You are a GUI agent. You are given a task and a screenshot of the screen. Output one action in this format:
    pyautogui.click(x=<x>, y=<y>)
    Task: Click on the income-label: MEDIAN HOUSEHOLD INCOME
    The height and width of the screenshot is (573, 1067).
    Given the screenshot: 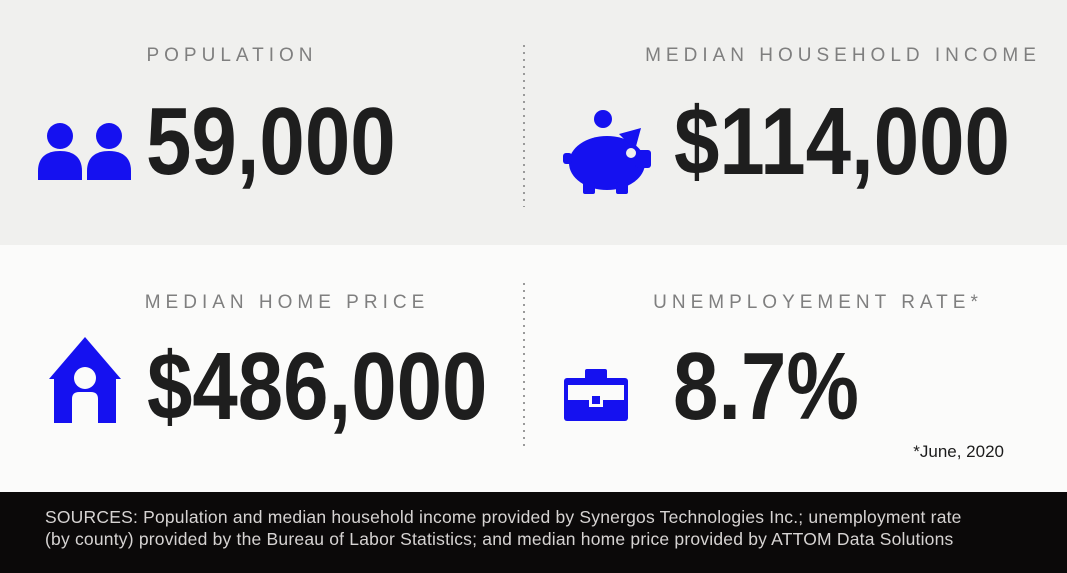 What is the action you would take?
    pyautogui.click(x=843, y=55)
    